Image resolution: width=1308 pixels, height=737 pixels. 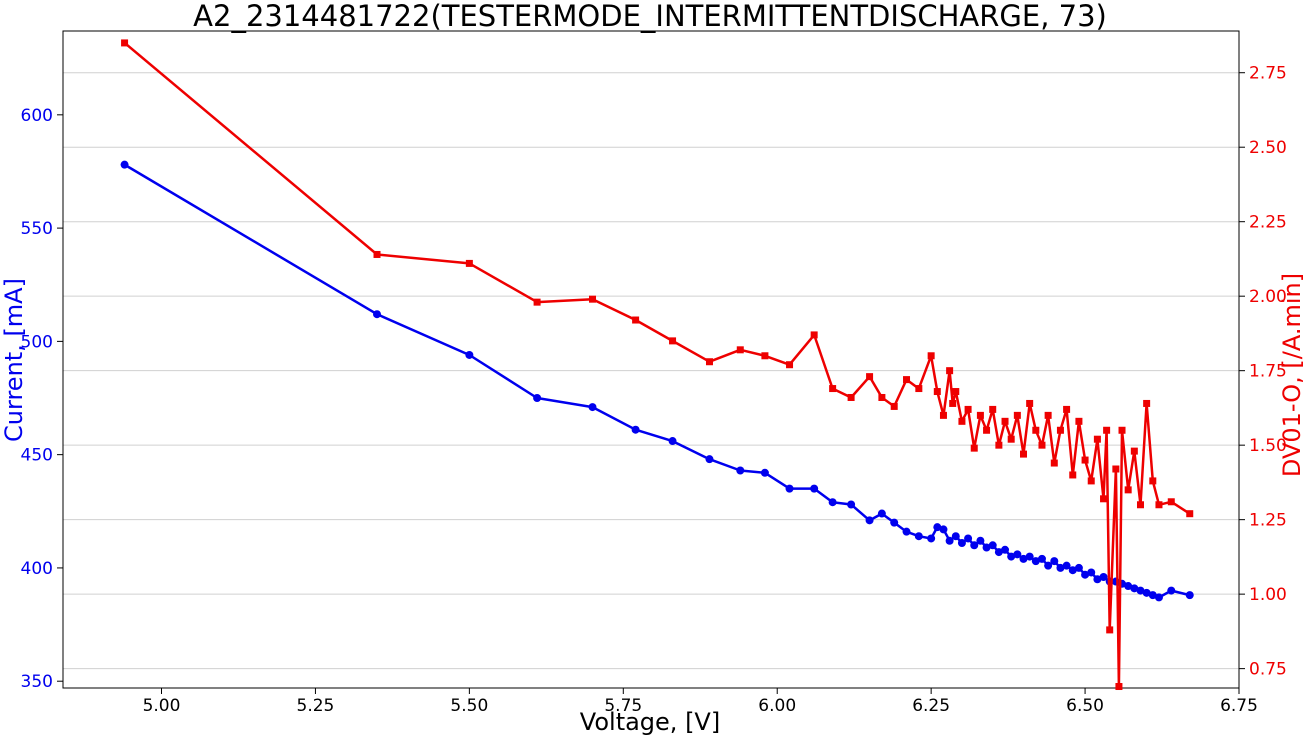 I want to click on y-left-tick-label: 350, so click(x=37, y=682).